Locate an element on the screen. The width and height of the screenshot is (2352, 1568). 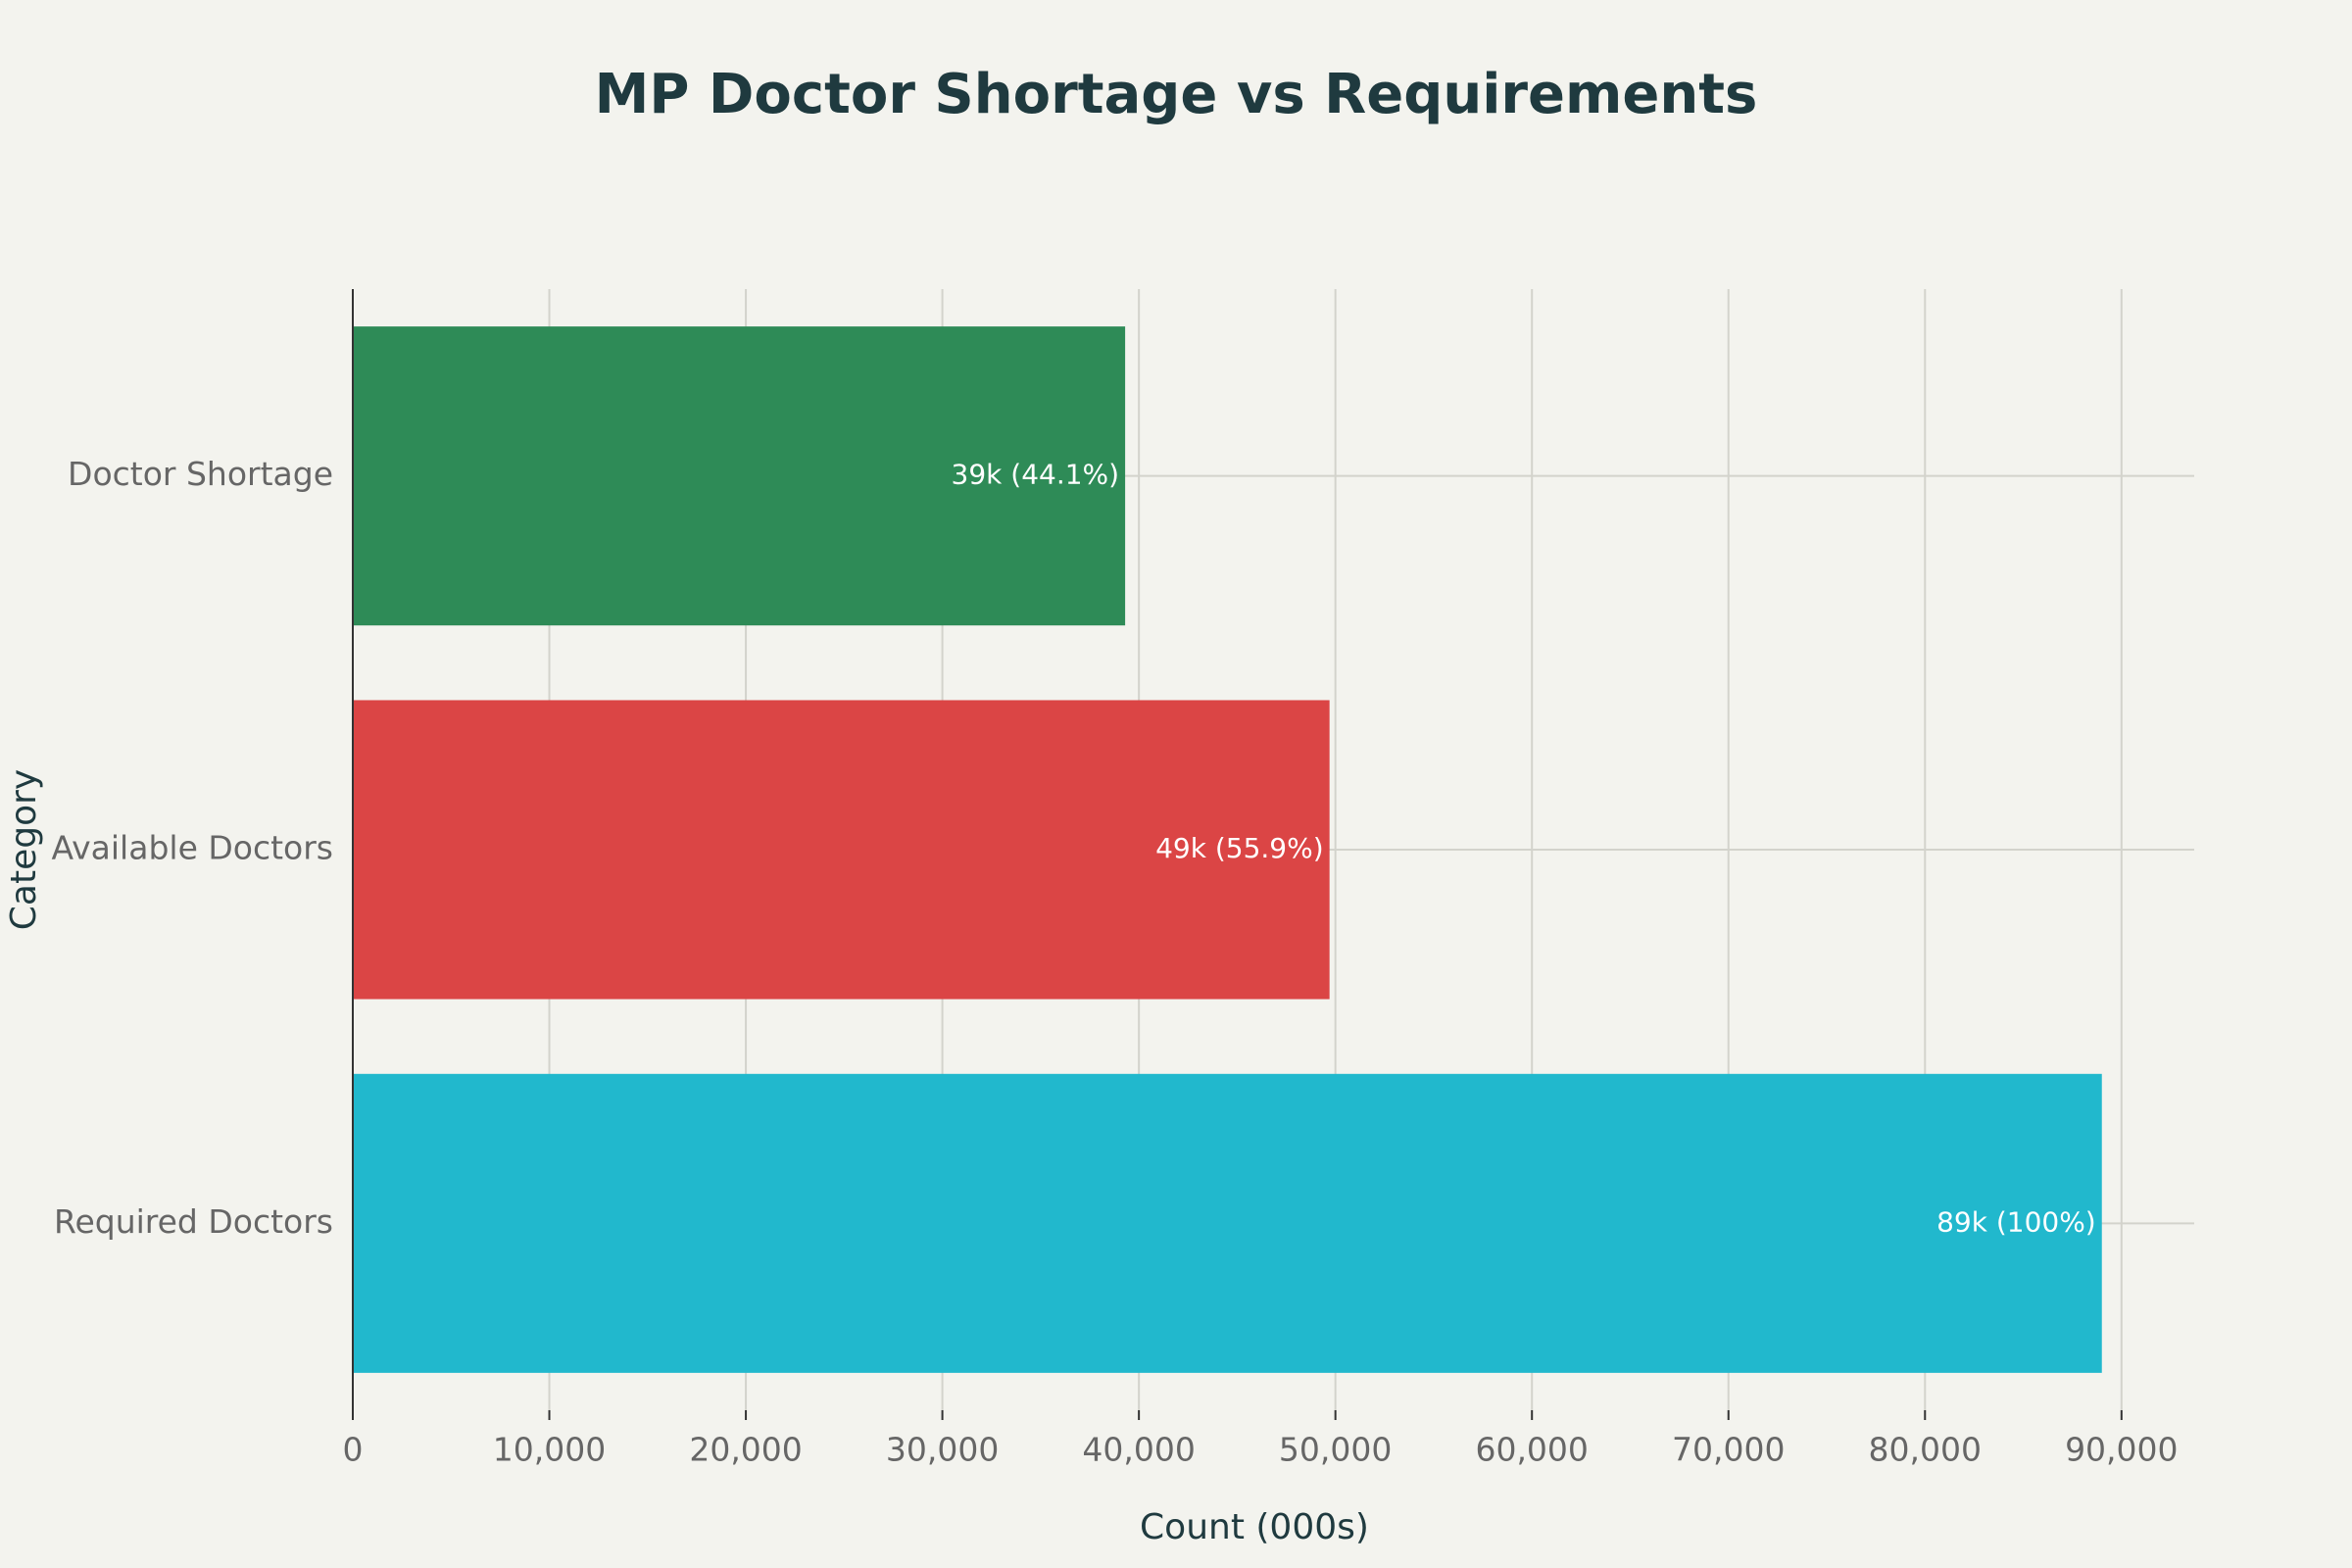
x-tick-label: 40,000 is located at coordinates (1138, 1450).